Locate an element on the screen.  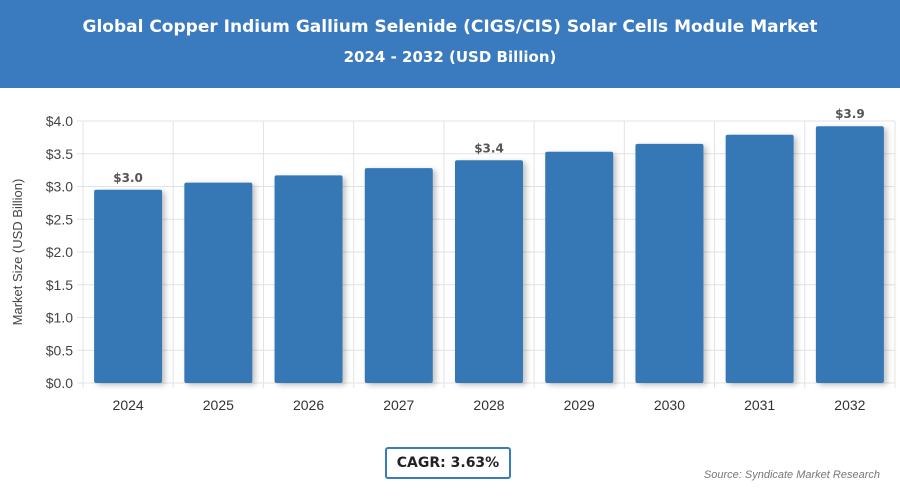
y-tick-label: $2.0 is located at coordinates (59, 252).